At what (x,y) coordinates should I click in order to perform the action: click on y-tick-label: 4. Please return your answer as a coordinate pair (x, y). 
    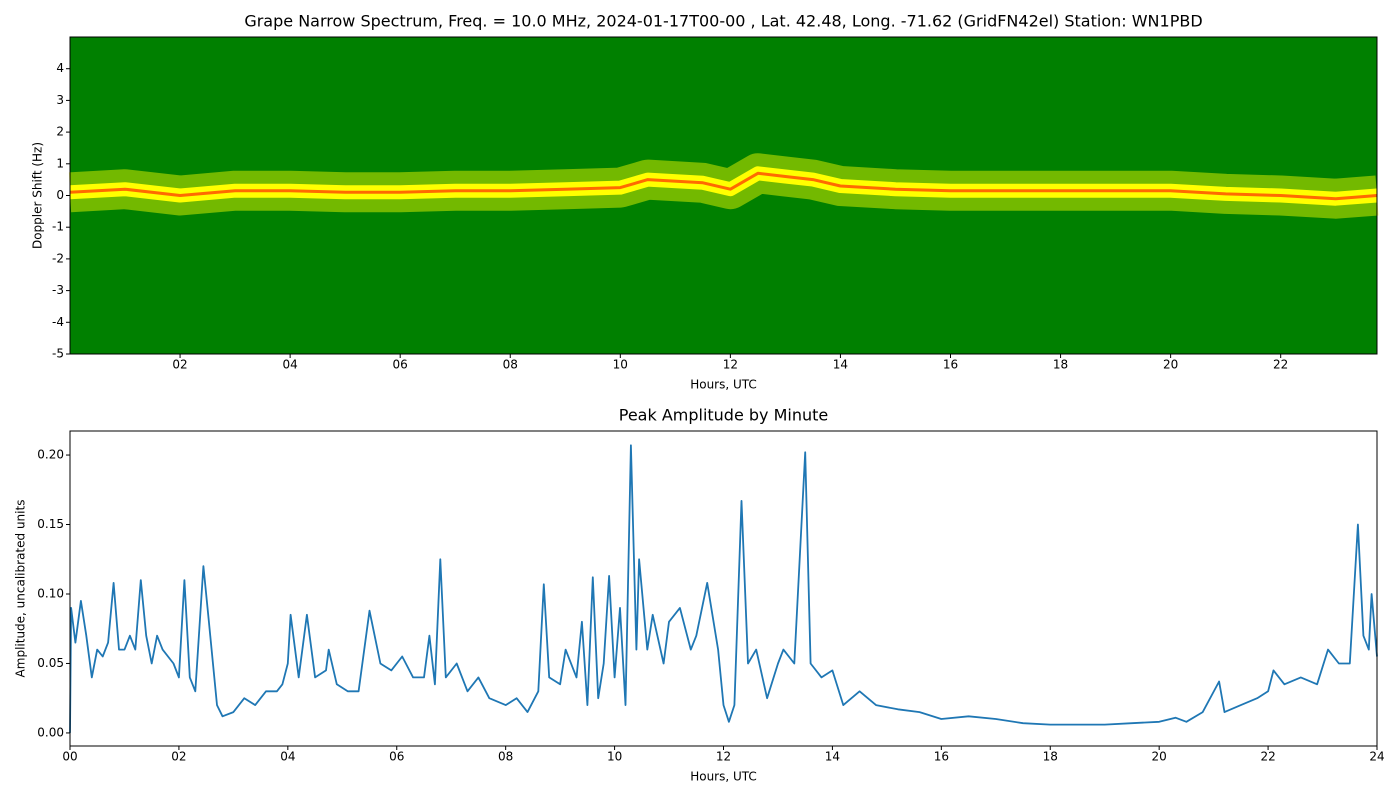
    Looking at the image, I should click on (60, 68).